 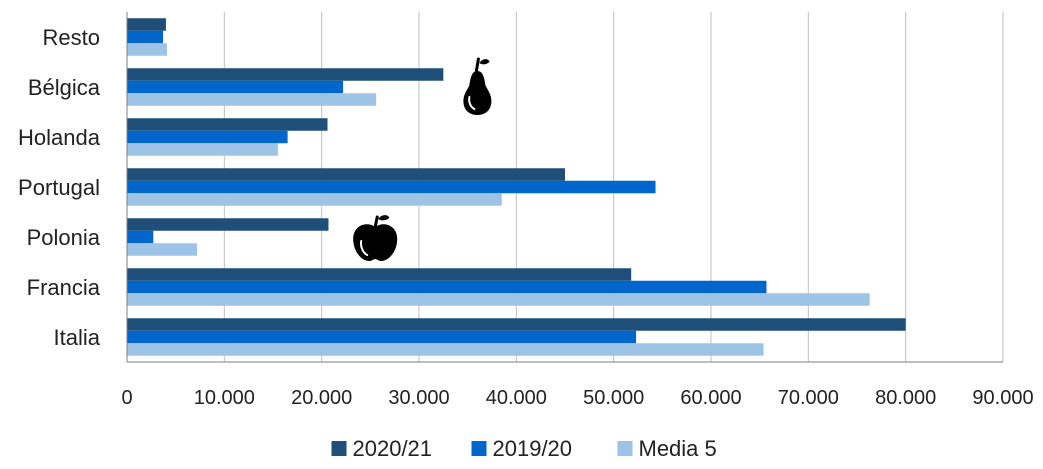 What do you see at coordinates (285, 74) in the screenshot?
I see `bar-bélgica-1` at bounding box center [285, 74].